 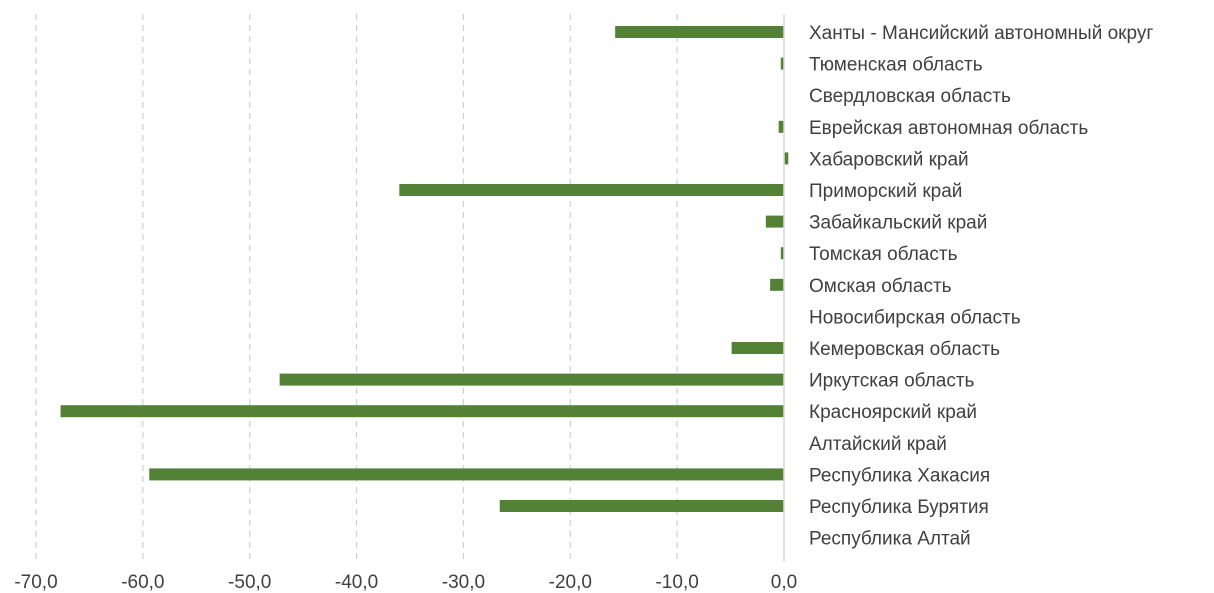 What do you see at coordinates (915, 317) in the screenshot?
I see `category-label: Новосибирская область` at bounding box center [915, 317].